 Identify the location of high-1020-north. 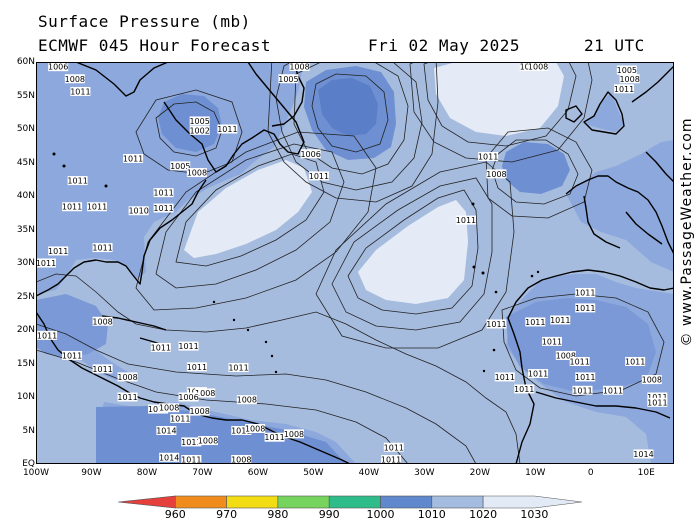
(499, 99).